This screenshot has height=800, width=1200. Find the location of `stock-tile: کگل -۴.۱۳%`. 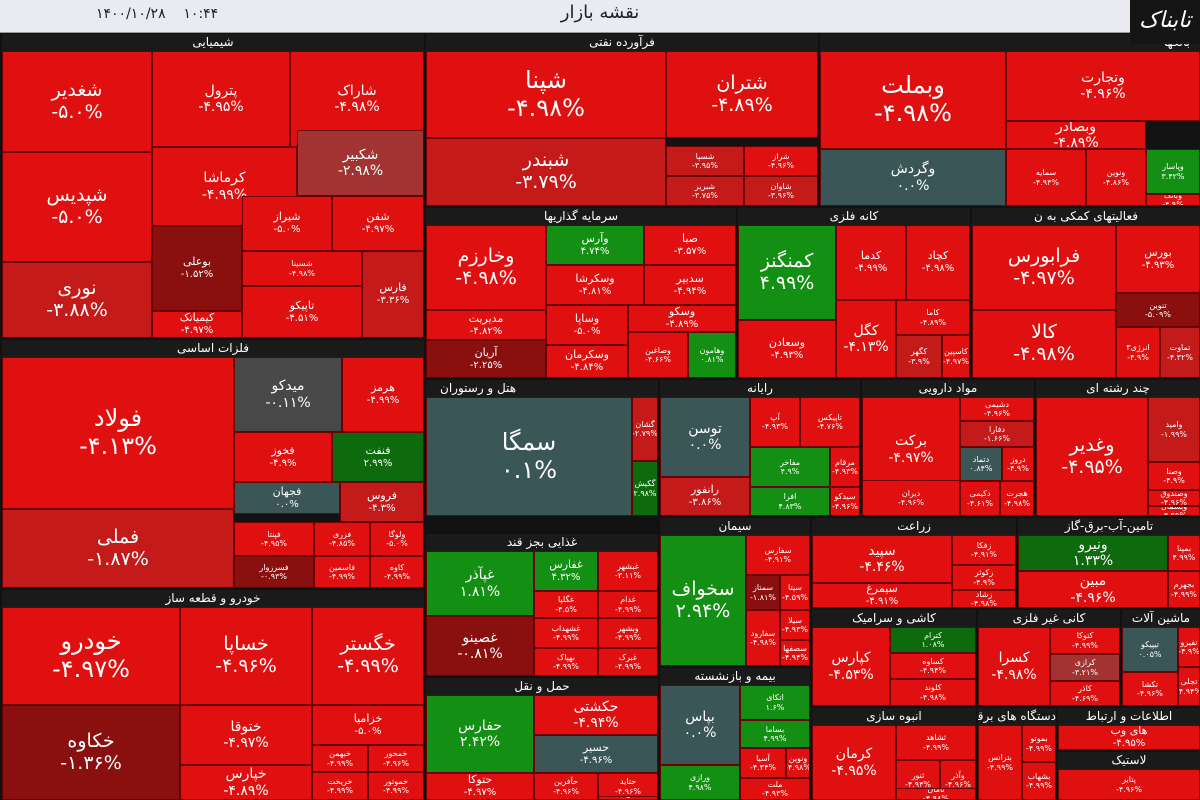

stock-tile: کگل -۴.۱۳% is located at coordinates (866, 339).